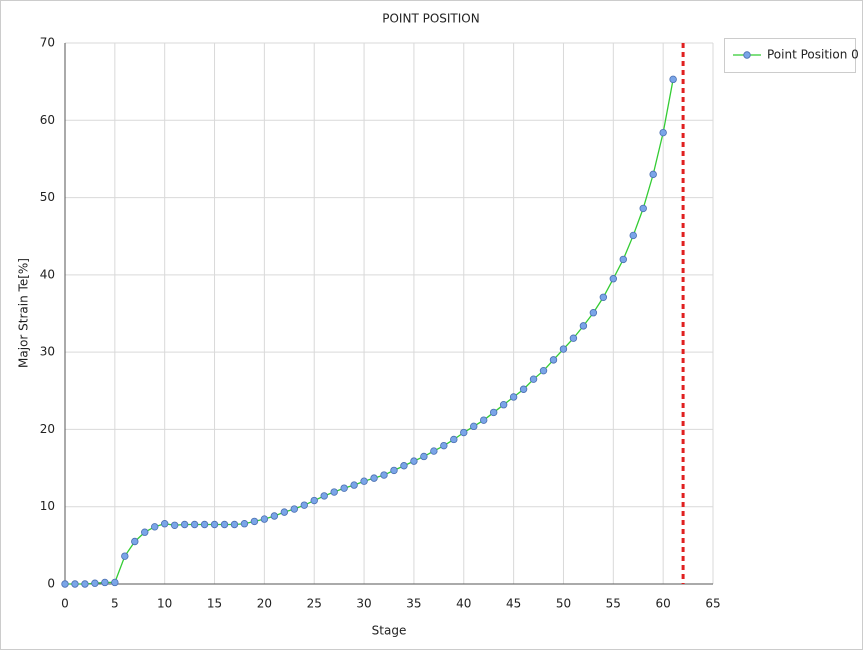  Describe the element at coordinates (47, 352) in the screenshot. I see `y-tick-label: 30` at that location.